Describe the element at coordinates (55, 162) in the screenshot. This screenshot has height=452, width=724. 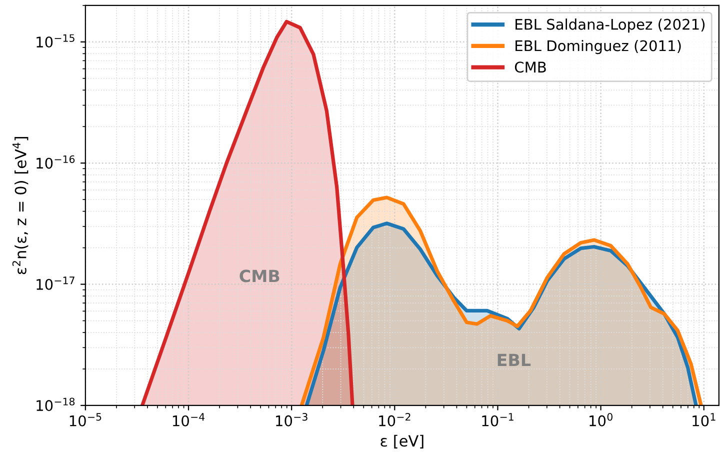
I see `y-tick-label: 10$^{−16}$` at that location.